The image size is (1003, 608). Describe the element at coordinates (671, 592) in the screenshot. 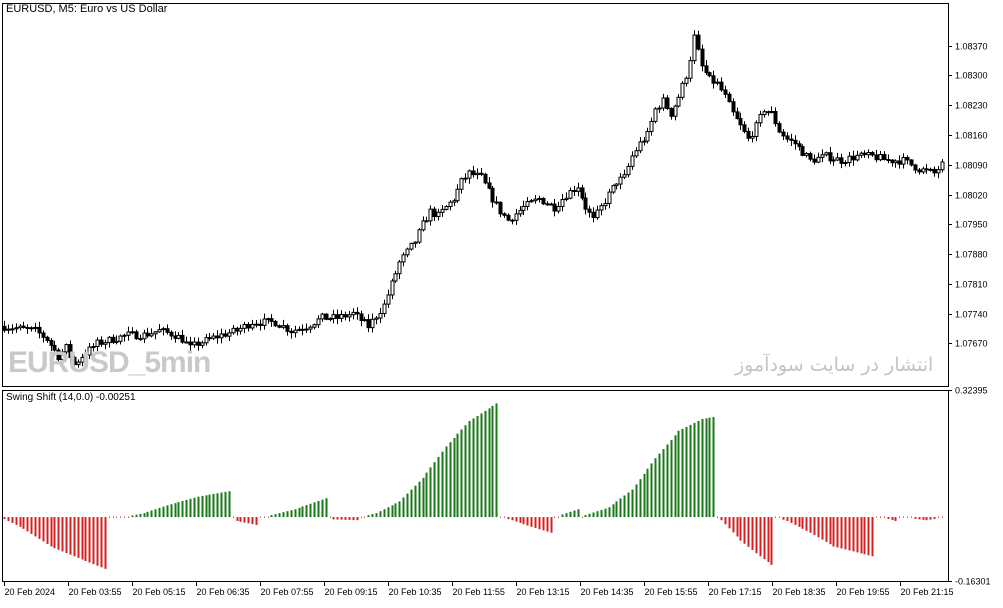

I see `time-axis-tick-label: 20 Feb 15:55` at that location.